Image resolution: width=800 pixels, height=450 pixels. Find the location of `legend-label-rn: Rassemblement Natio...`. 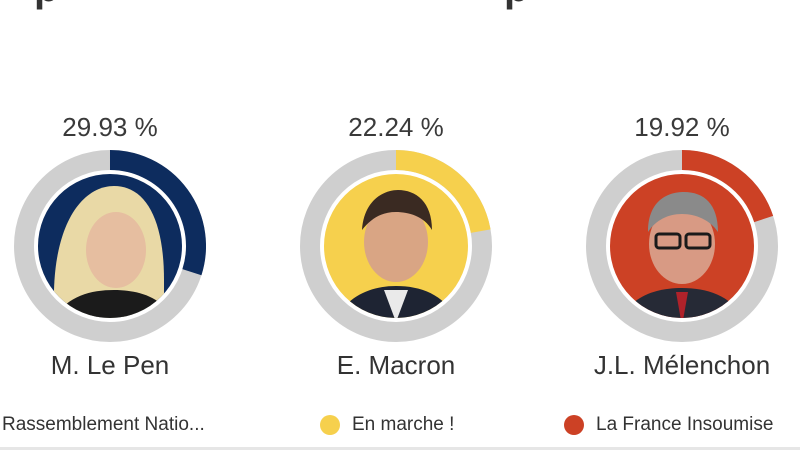

legend-label-rn: Rassemblement Natio... is located at coordinates (103, 424).